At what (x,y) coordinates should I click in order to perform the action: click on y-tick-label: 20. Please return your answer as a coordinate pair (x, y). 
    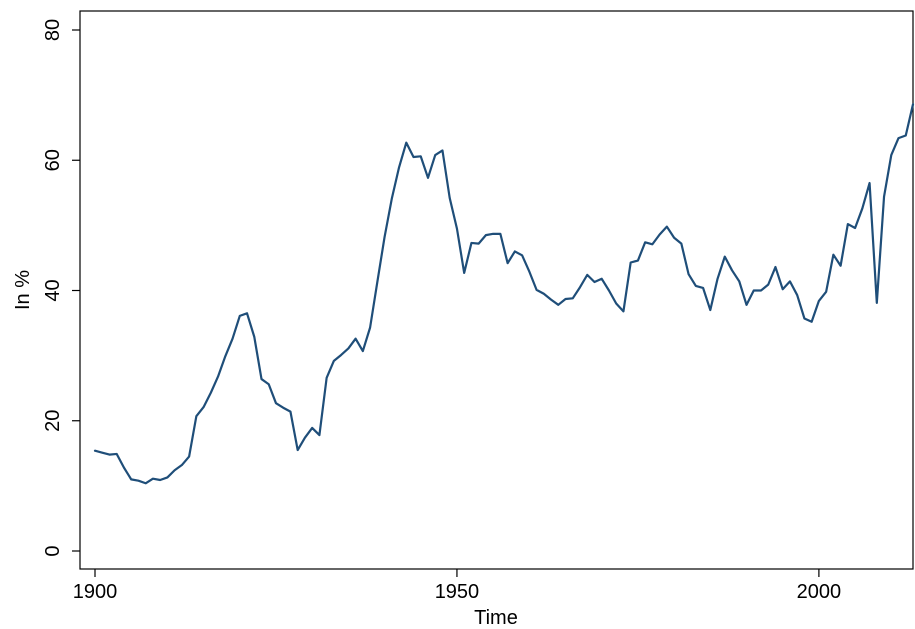
    Looking at the image, I should click on (53, 421).